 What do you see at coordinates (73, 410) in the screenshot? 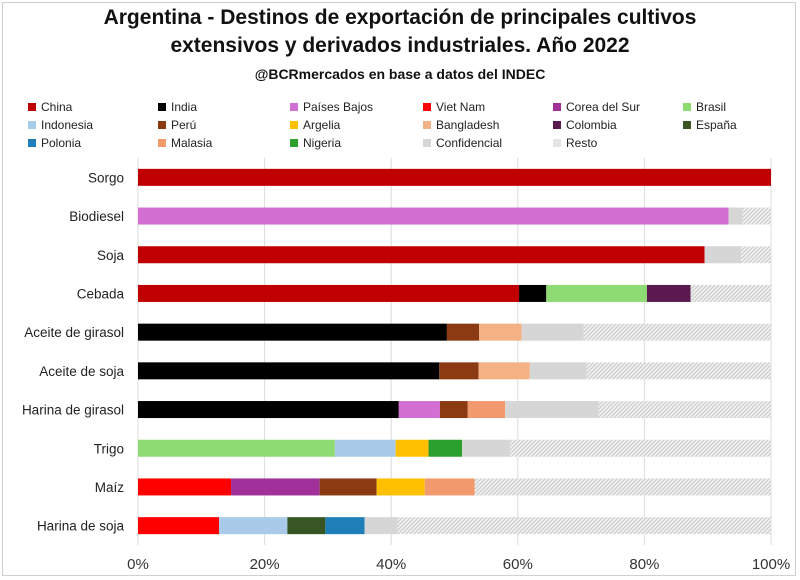
I see `category-label-harina-de-girasol: Harina de girasol` at bounding box center [73, 410].